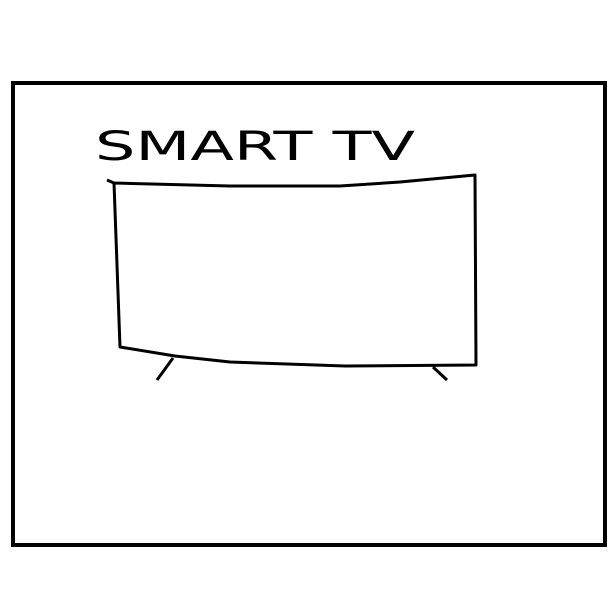 The image size is (612, 612). I want to click on title-label: SMART TV, so click(255, 147).